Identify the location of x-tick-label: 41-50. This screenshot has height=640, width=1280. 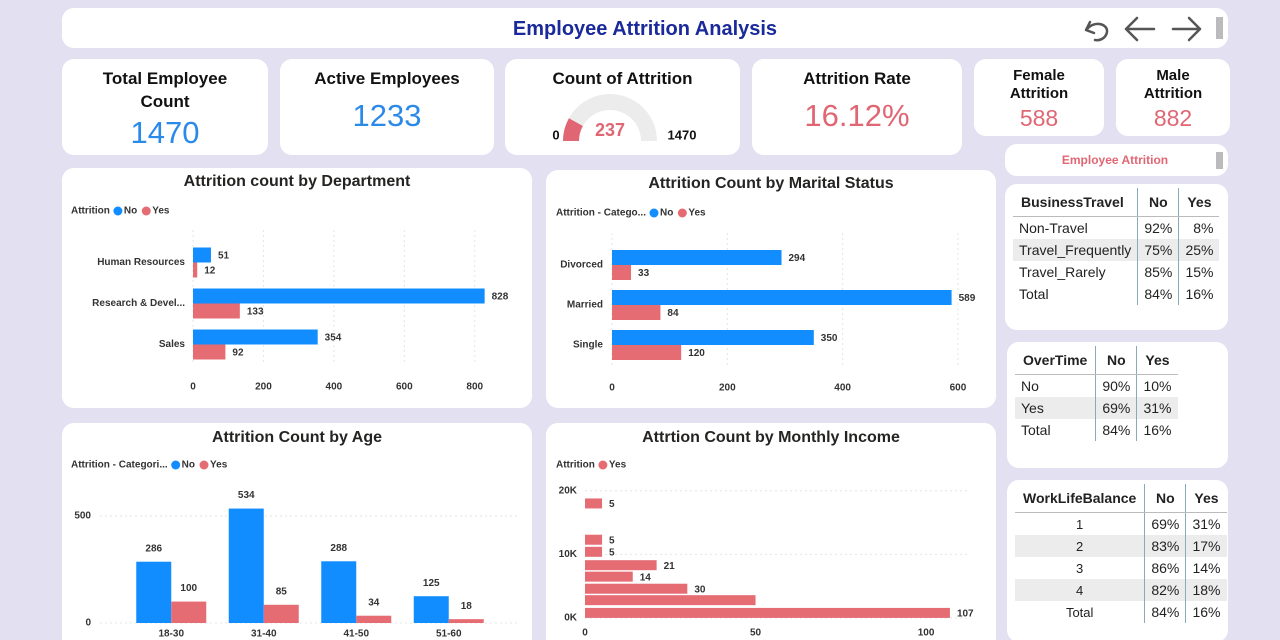
(356, 634).